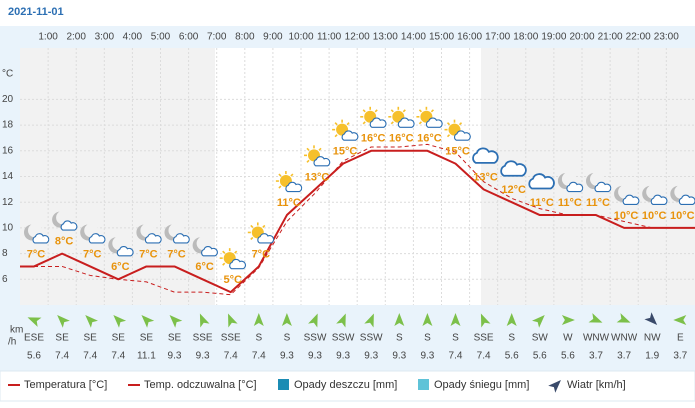 The width and height of the screenshot is (695, 408). Describe the element at coordinates (8, 125) in the screenshot. I see `y-tick-label: 18` at that location.